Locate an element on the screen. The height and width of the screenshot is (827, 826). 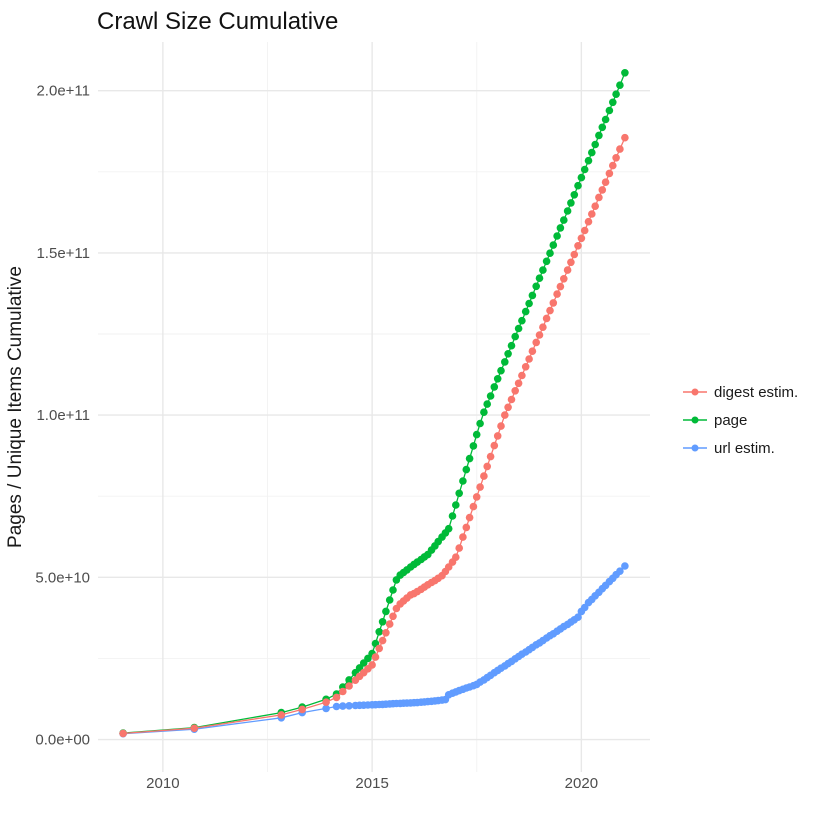
legend: digest estim. page url estim. is located at coordinates (740, 420).